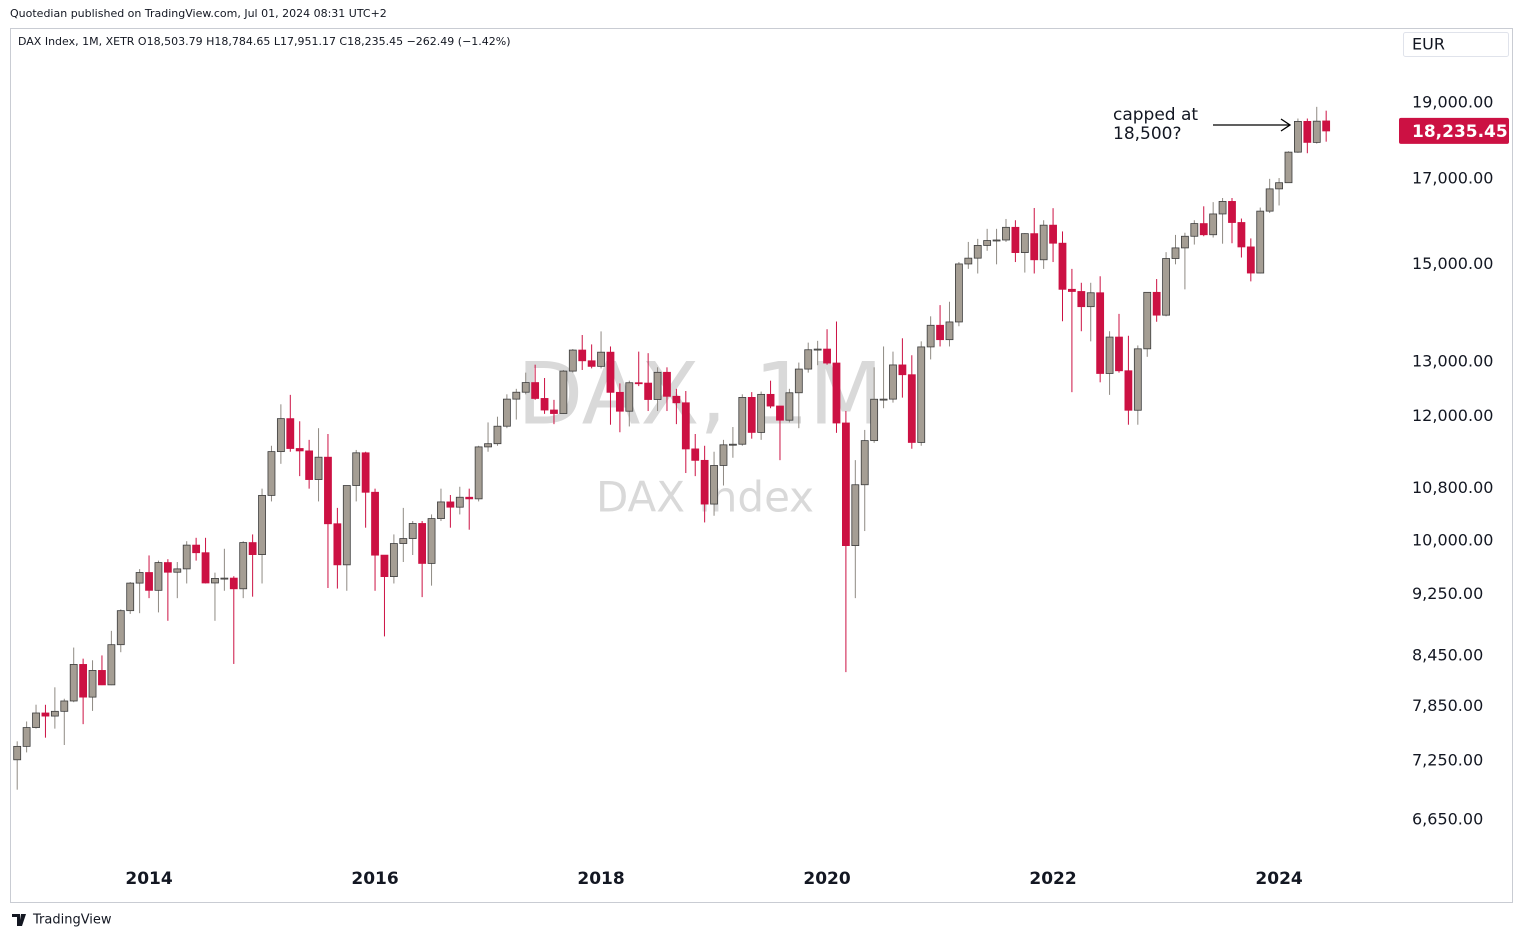 Image resolution: width=1523 pixels, height=938 pixels. I want to click on x-tick-label: 2018, so click(600, 879).